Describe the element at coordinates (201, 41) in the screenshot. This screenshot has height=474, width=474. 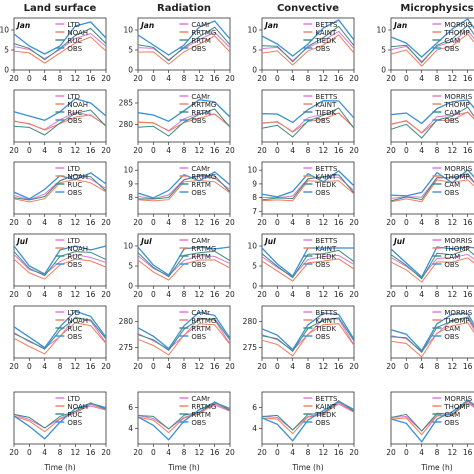
I see `legend-label: RRTM` at that location.